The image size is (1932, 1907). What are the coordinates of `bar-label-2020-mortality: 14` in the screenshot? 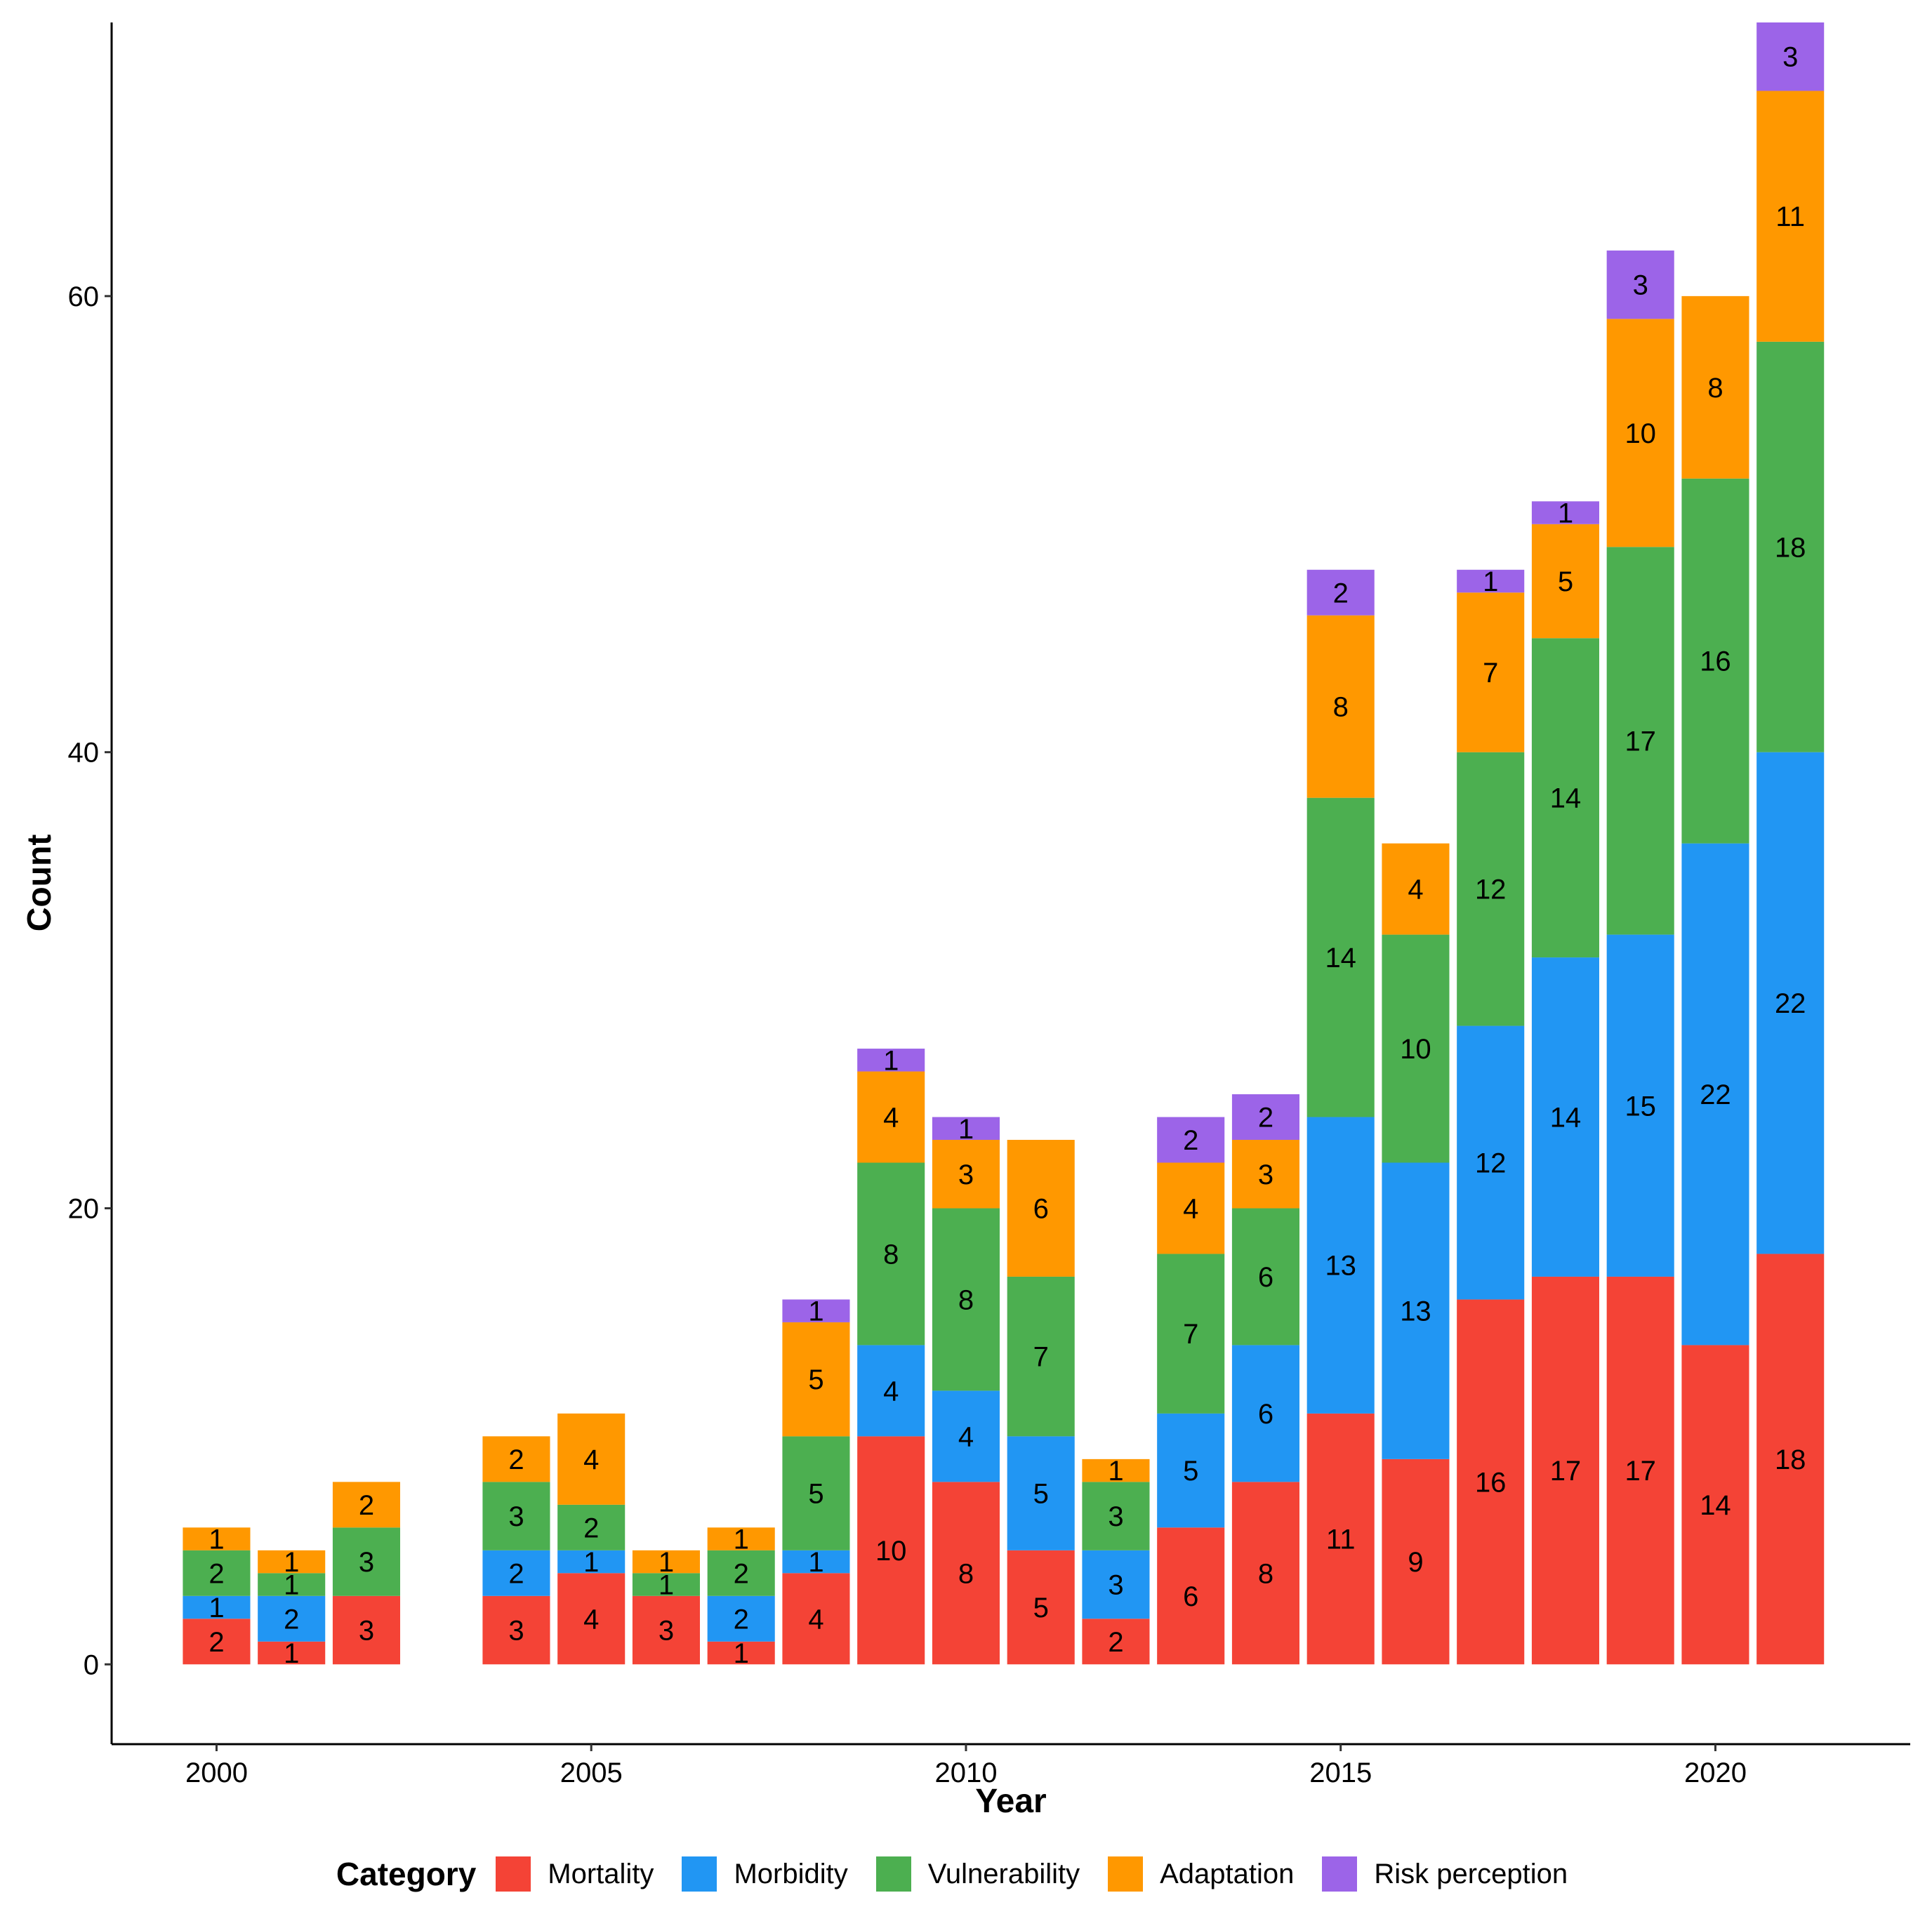 It's located at (1715, 1505).